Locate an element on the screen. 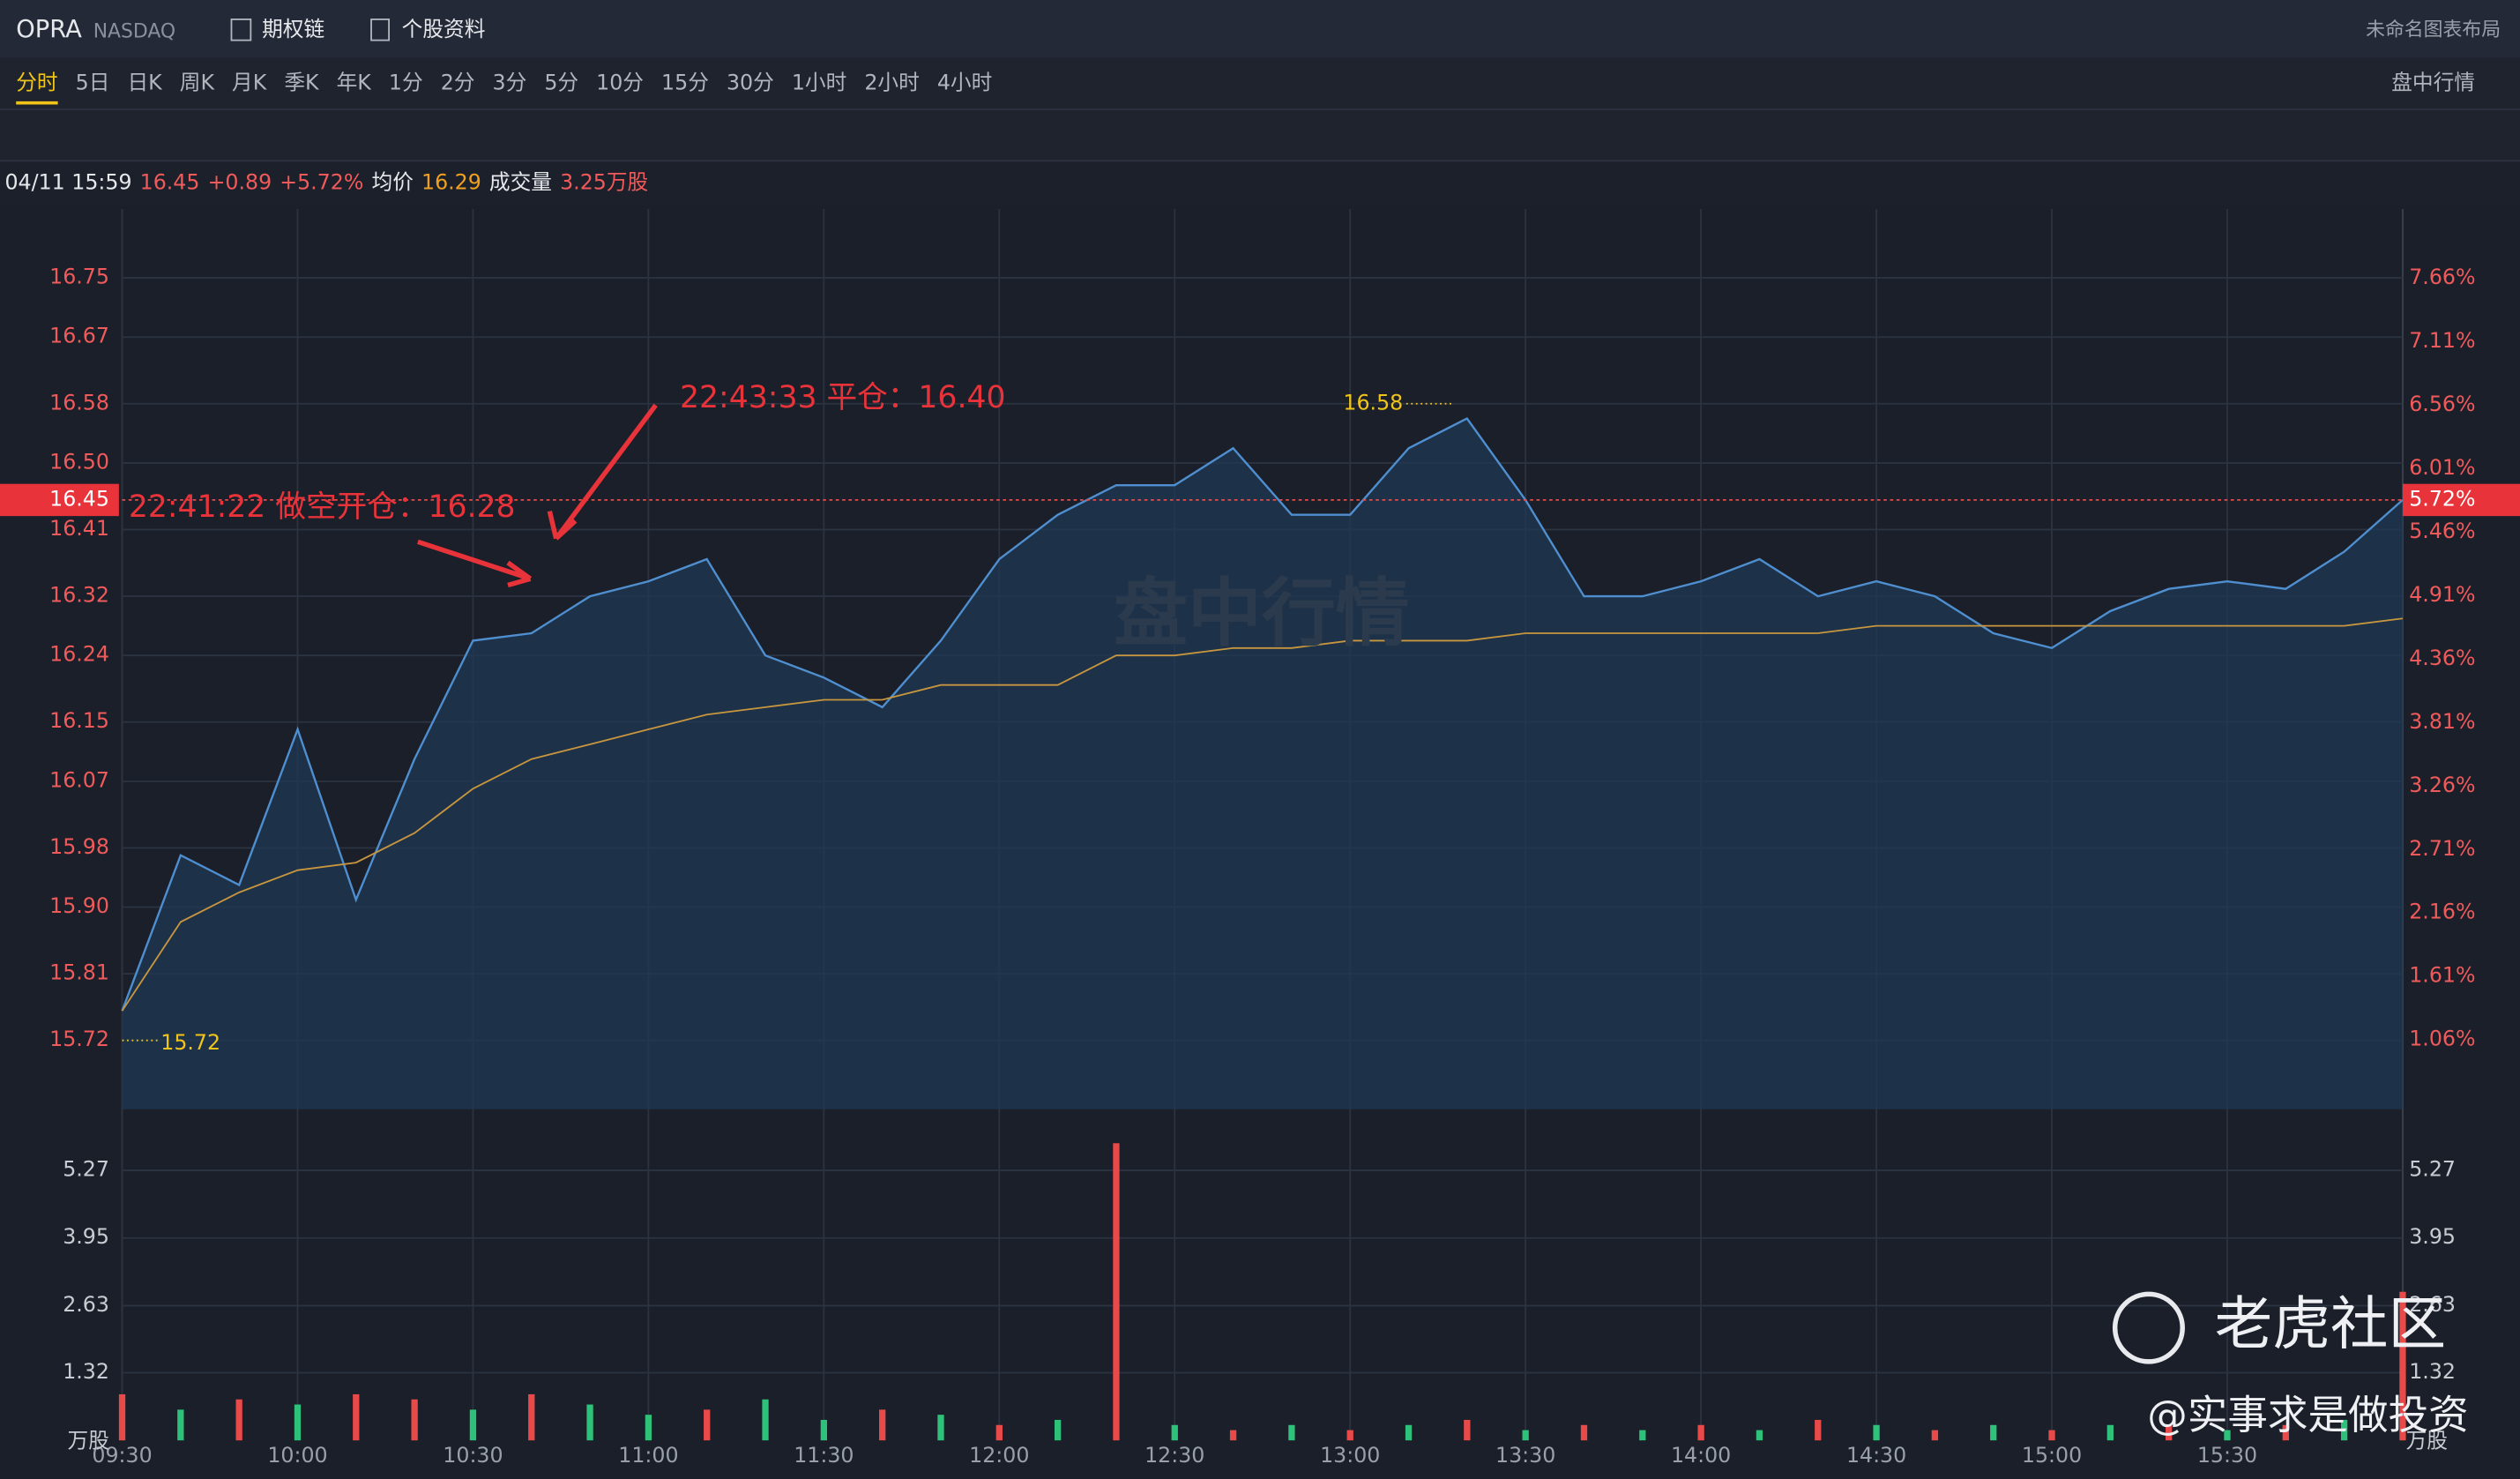  period-tabs: 分时 5日 日K 周K 月K 季K 年K 1分 2分 3分 5分 10分 15分 30分 1小时 2小时 4小时 is located at coordinates (504, 87).